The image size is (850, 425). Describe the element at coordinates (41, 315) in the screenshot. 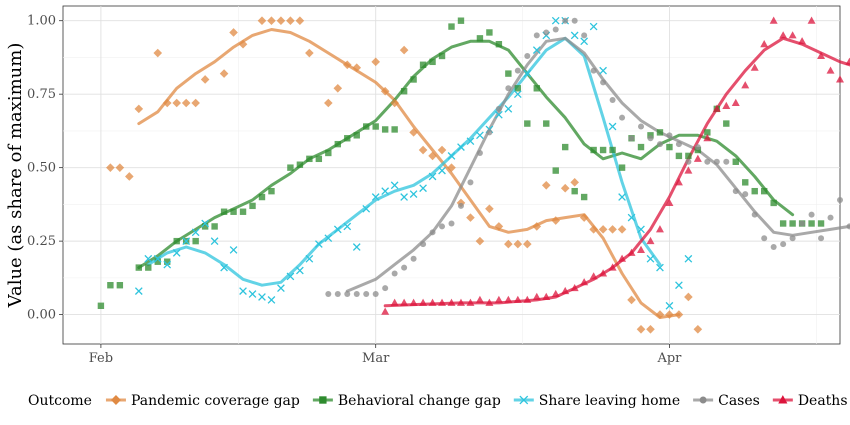

I see `y-tick-label: 0.00` at that location.